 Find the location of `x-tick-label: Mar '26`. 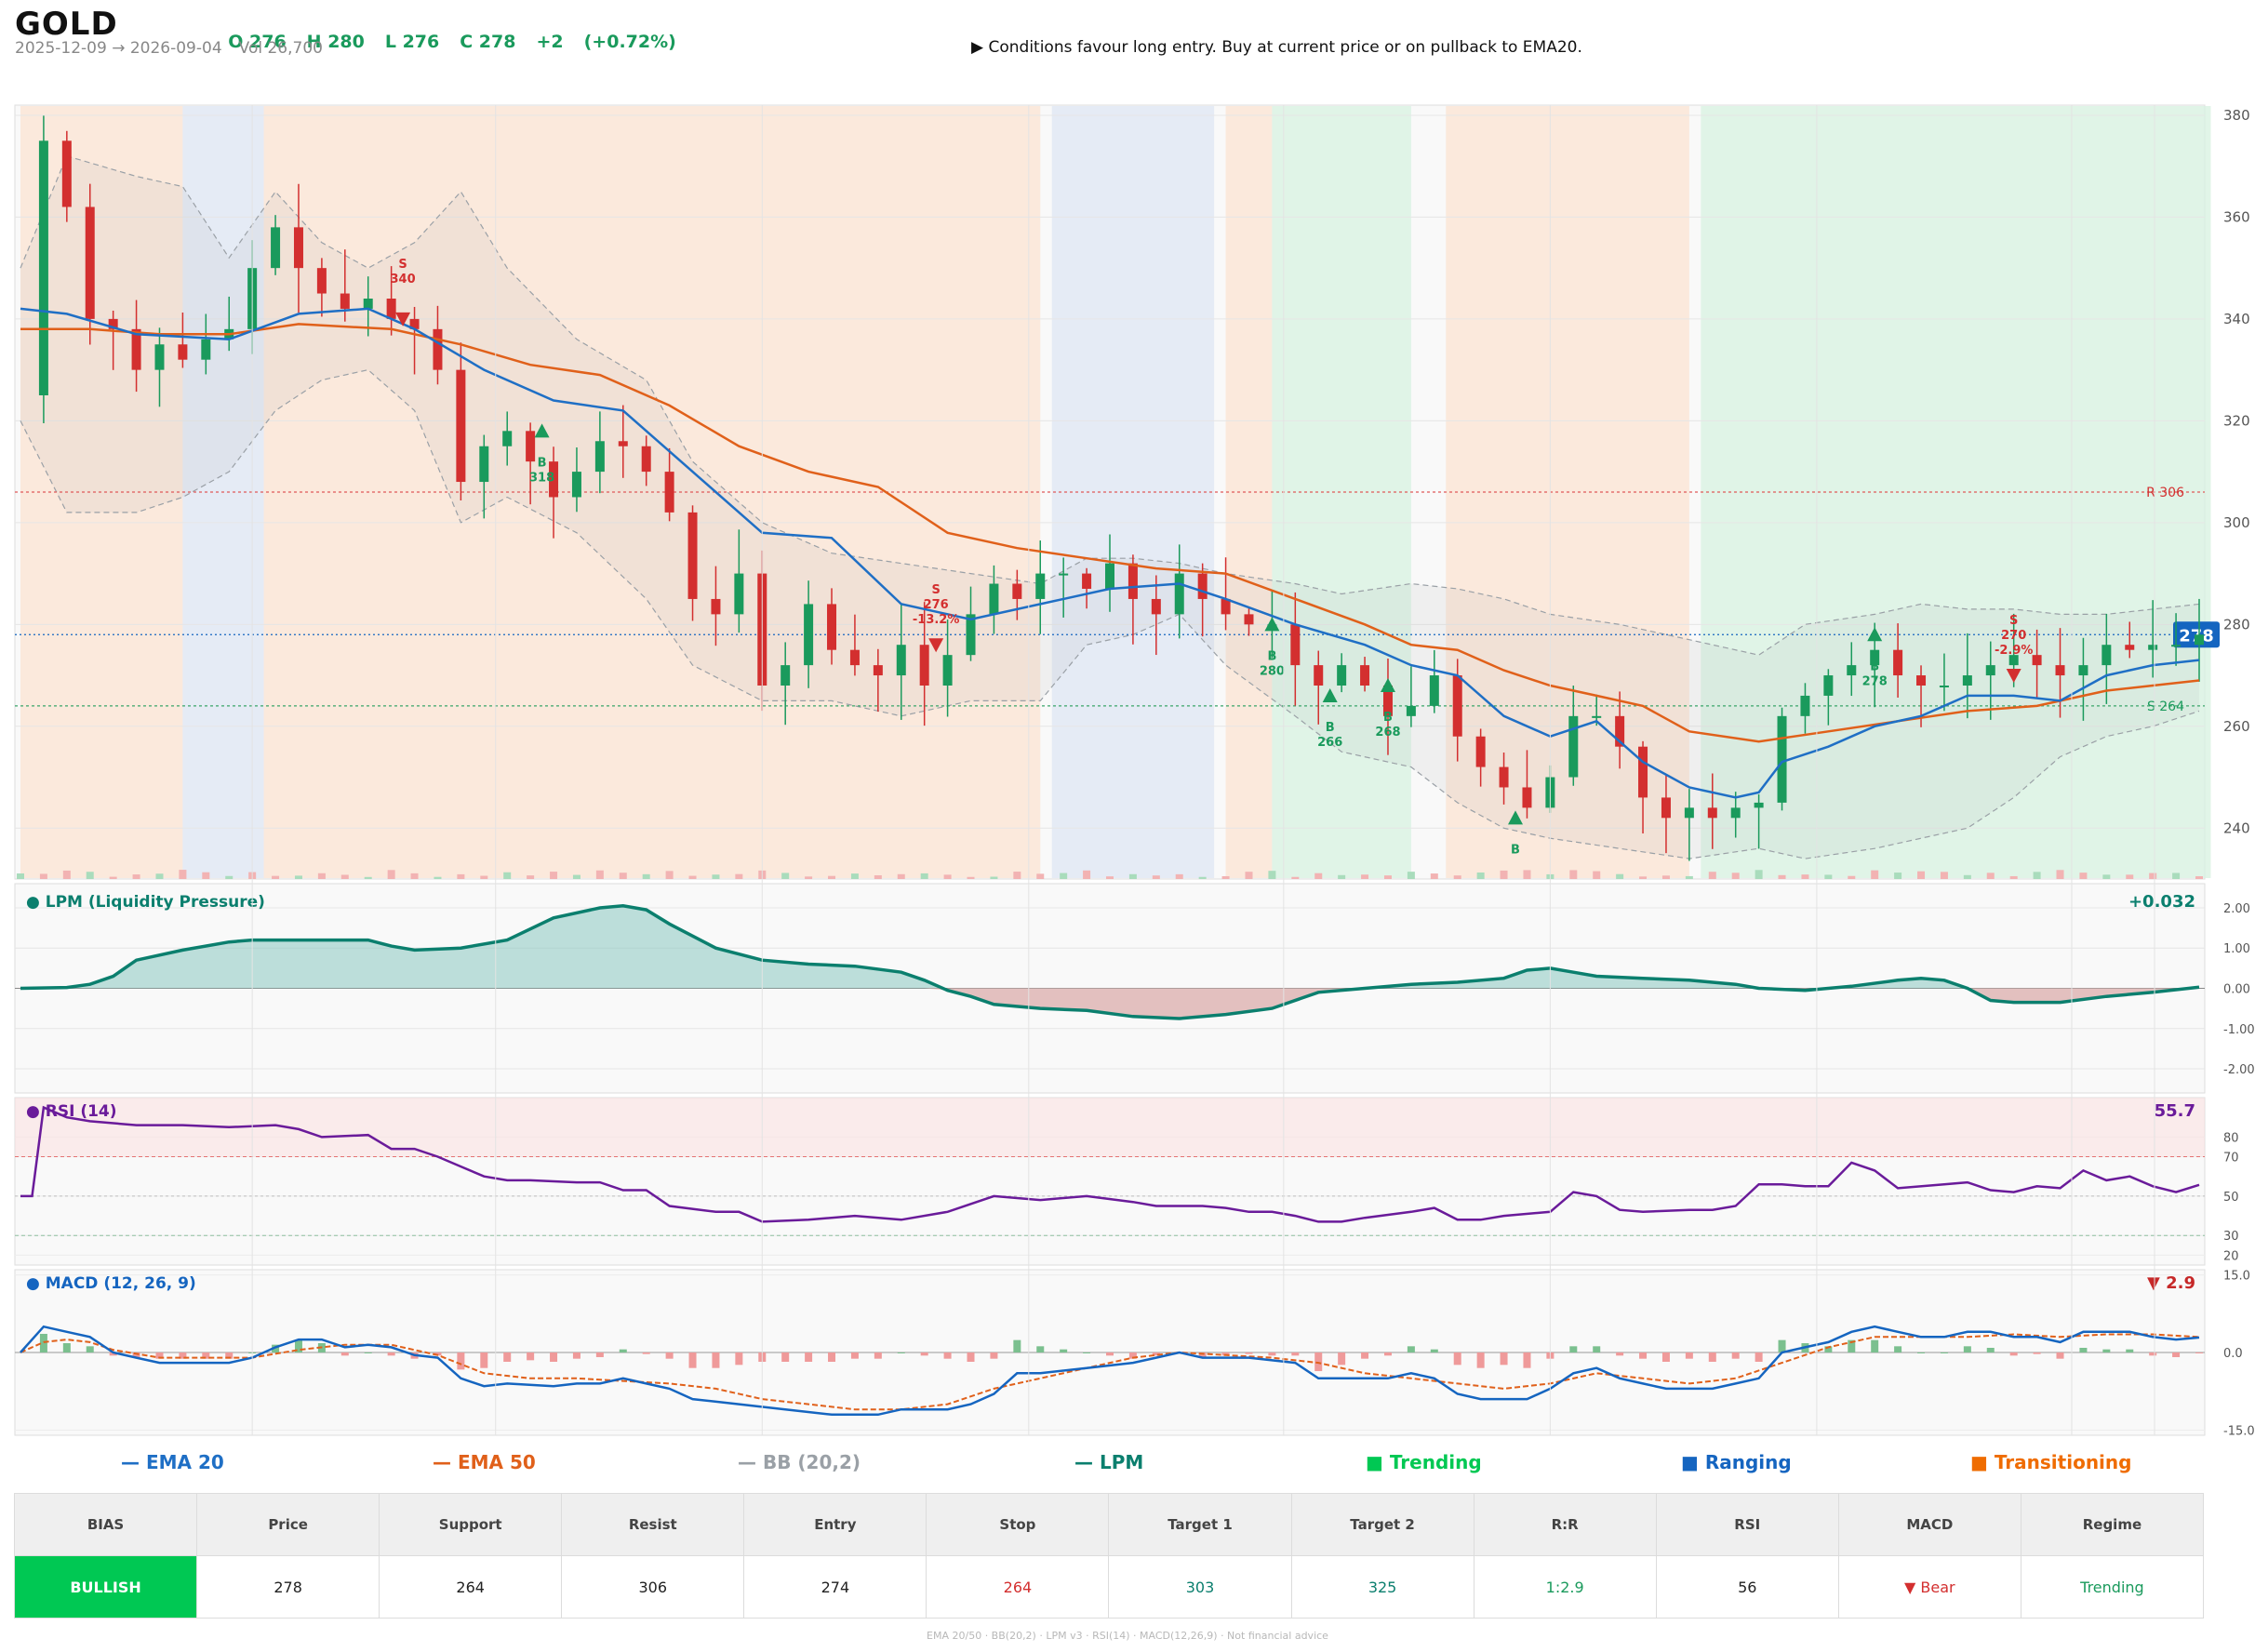

x-tick-label: Mar '26 is located at coordinates (762, 1450).